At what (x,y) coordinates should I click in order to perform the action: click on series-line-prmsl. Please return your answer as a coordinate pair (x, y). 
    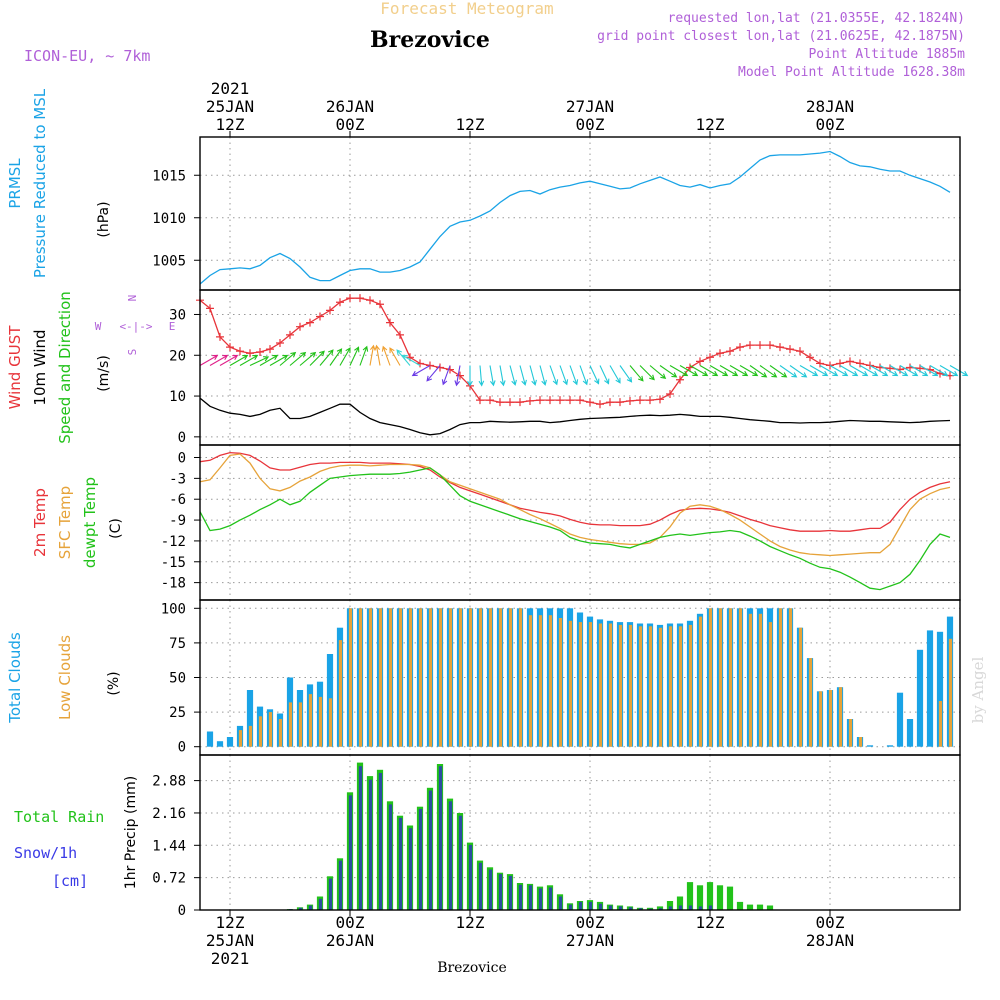
    Looking at the image, I should click on (575, 217).